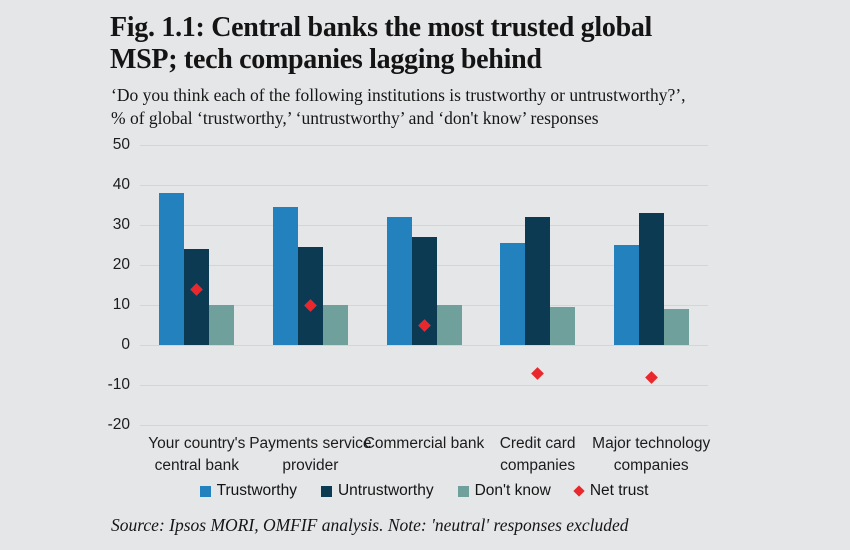 This screenshot has width=850, height=550. Describe the element at coordinates (118, 424) in the screenshot. I see `y-axis-tick-label: -20` at that location.